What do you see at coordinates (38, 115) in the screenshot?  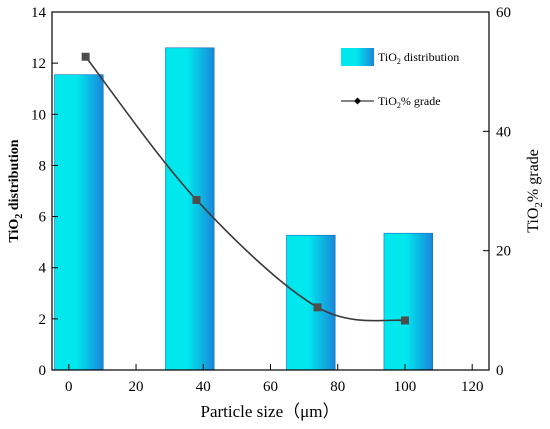 I see `y-left-tick-label: 10` at bounding box center [38, 115].